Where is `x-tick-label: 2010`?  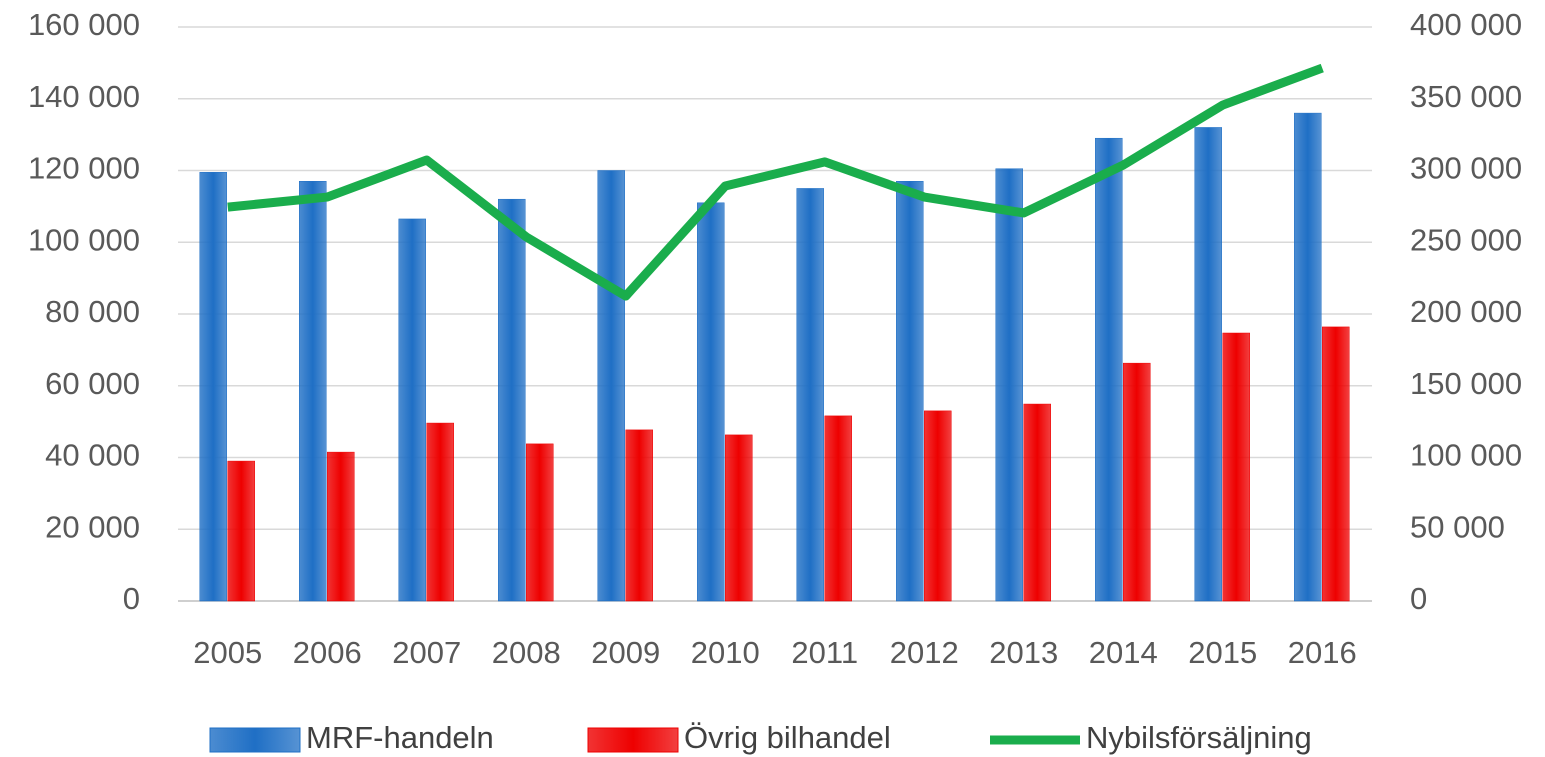 x-tick-label: 2010 is located at coordinates (725, 652).